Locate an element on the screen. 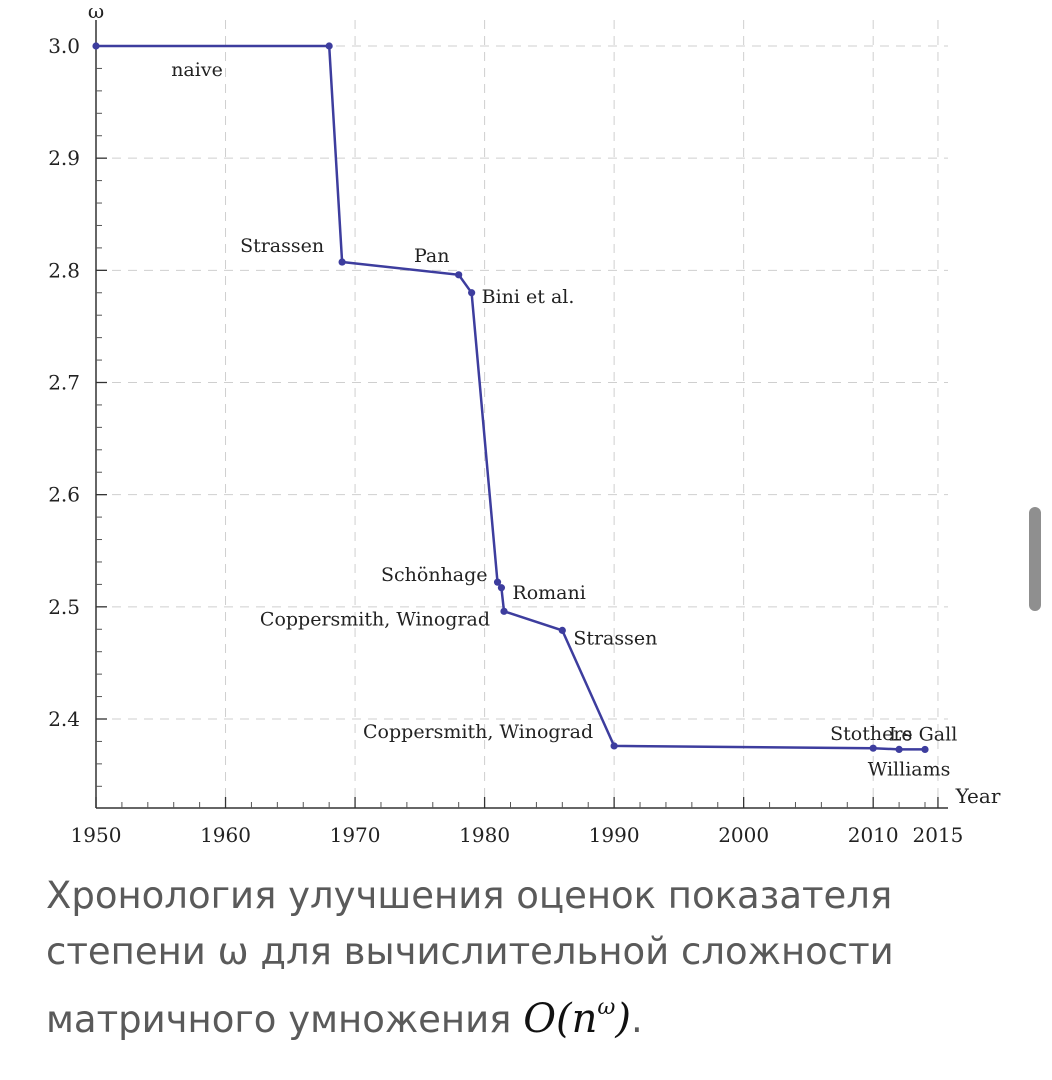 Image resolution: width=1052 pixels, height=1080 pixels. x-axis-label: Year is located at coordinates (978, 796).